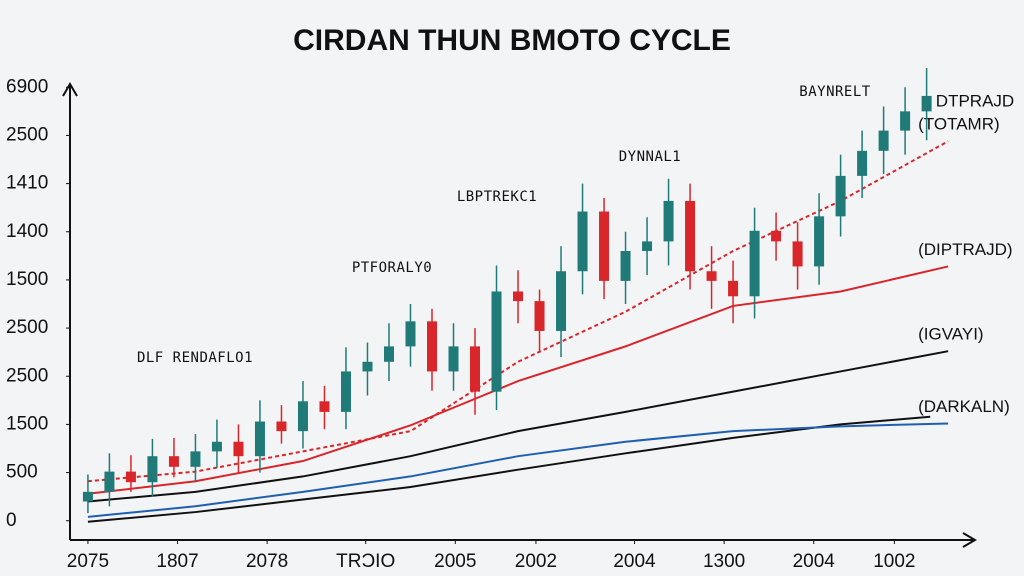 The height and width of the screenshot is (576, 1024). Describe the element at coordinates (975, 100) in the screenshot. I see `annotation: DTPRAJD` at that location.